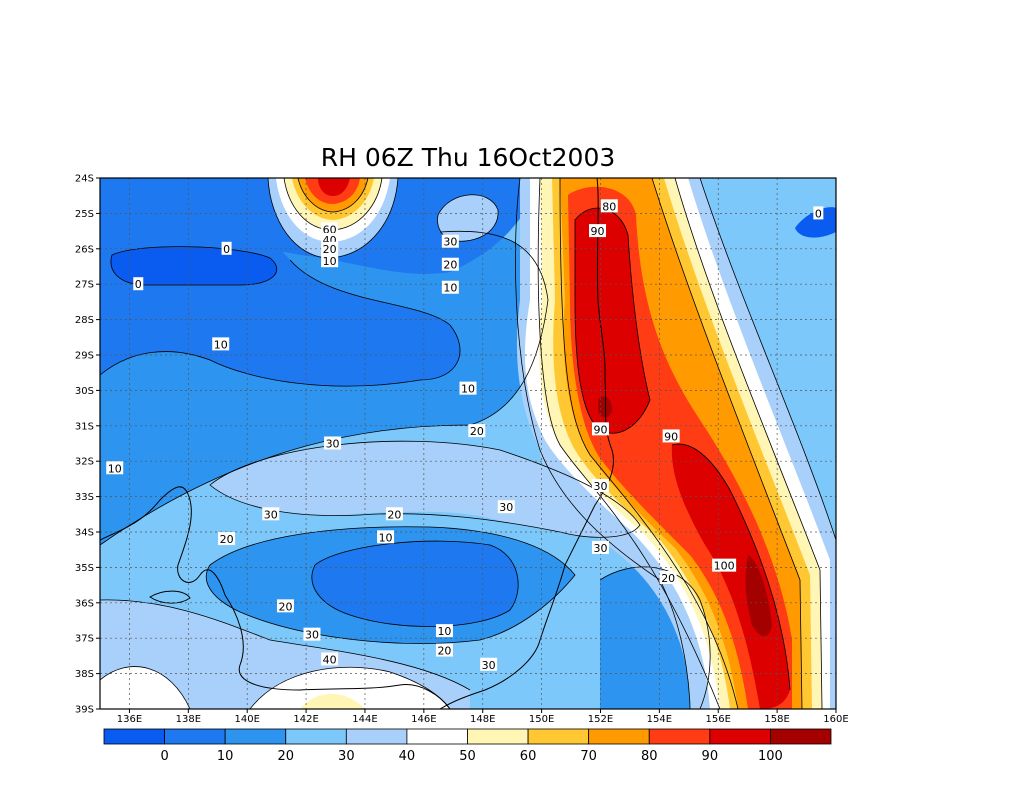  What do you see at coordinates (84, 179) in the screenshot?
I see `lat-tick-label: 24S` at bounding box center [84, 179].